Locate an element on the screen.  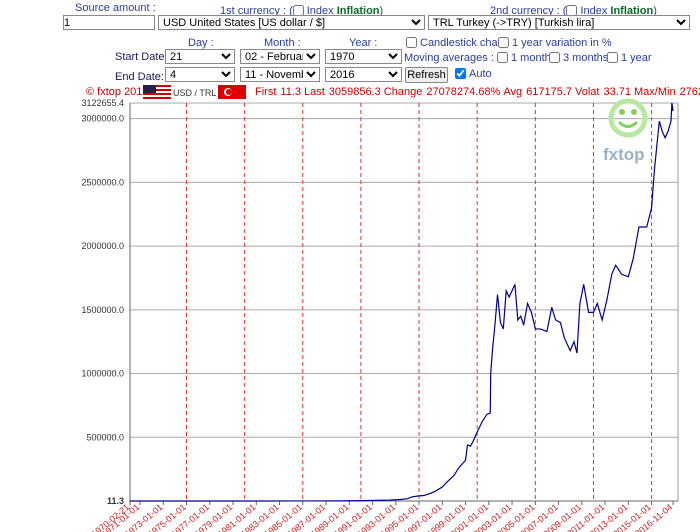
logo: fxtop is located at coordinates (625, 131).